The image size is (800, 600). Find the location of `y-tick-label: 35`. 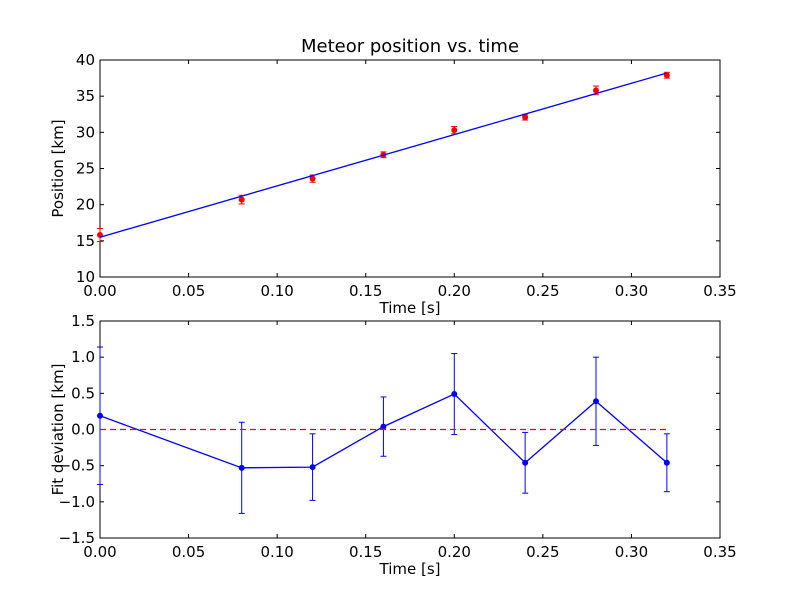

y-tick-label: 35 is located at coordinates (85, 96).